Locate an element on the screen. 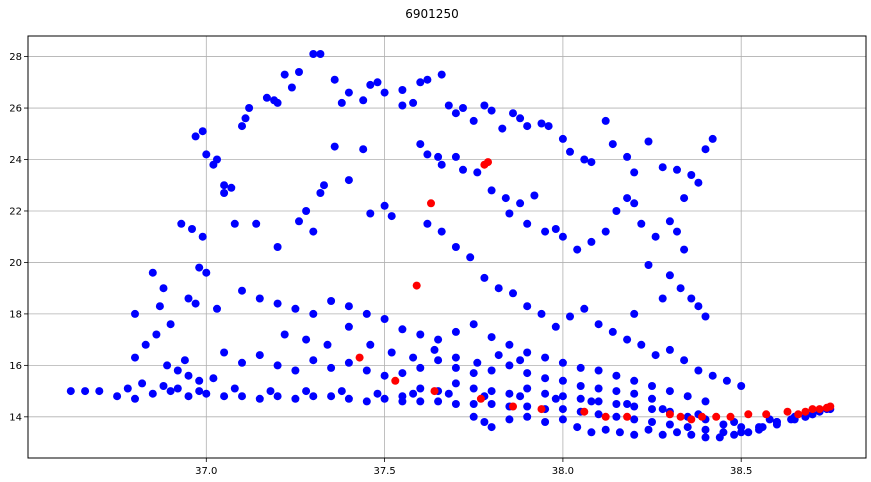  y-tick-label: 24 is located at coordinates (15, 160).